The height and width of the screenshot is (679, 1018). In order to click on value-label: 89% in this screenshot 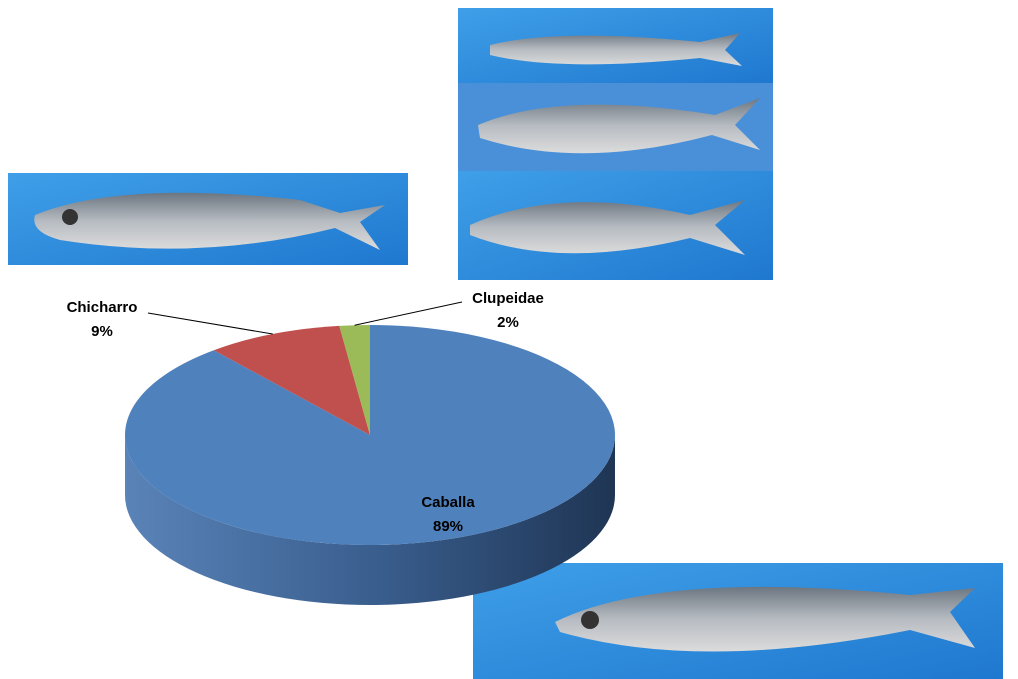, I will do `click(448, 526)`.